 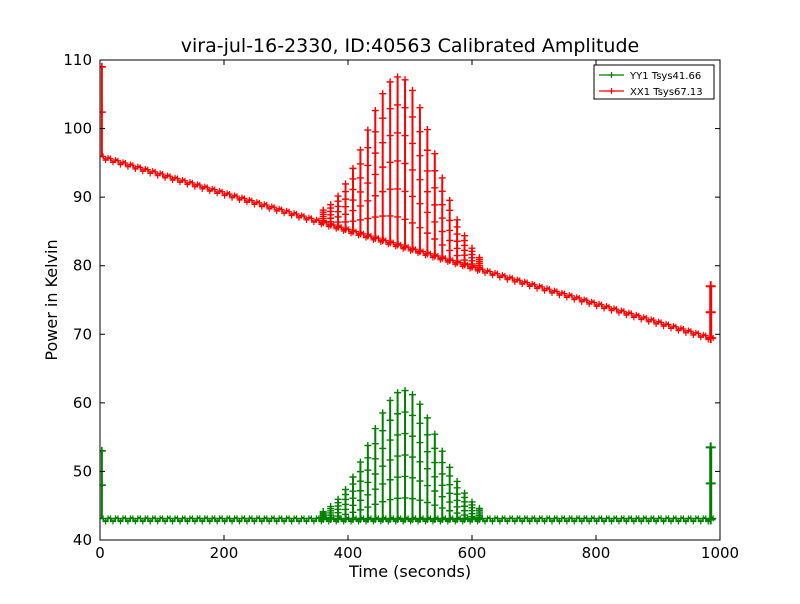 I want to click on y-tick-label: 110, so click(x=77, y=60).